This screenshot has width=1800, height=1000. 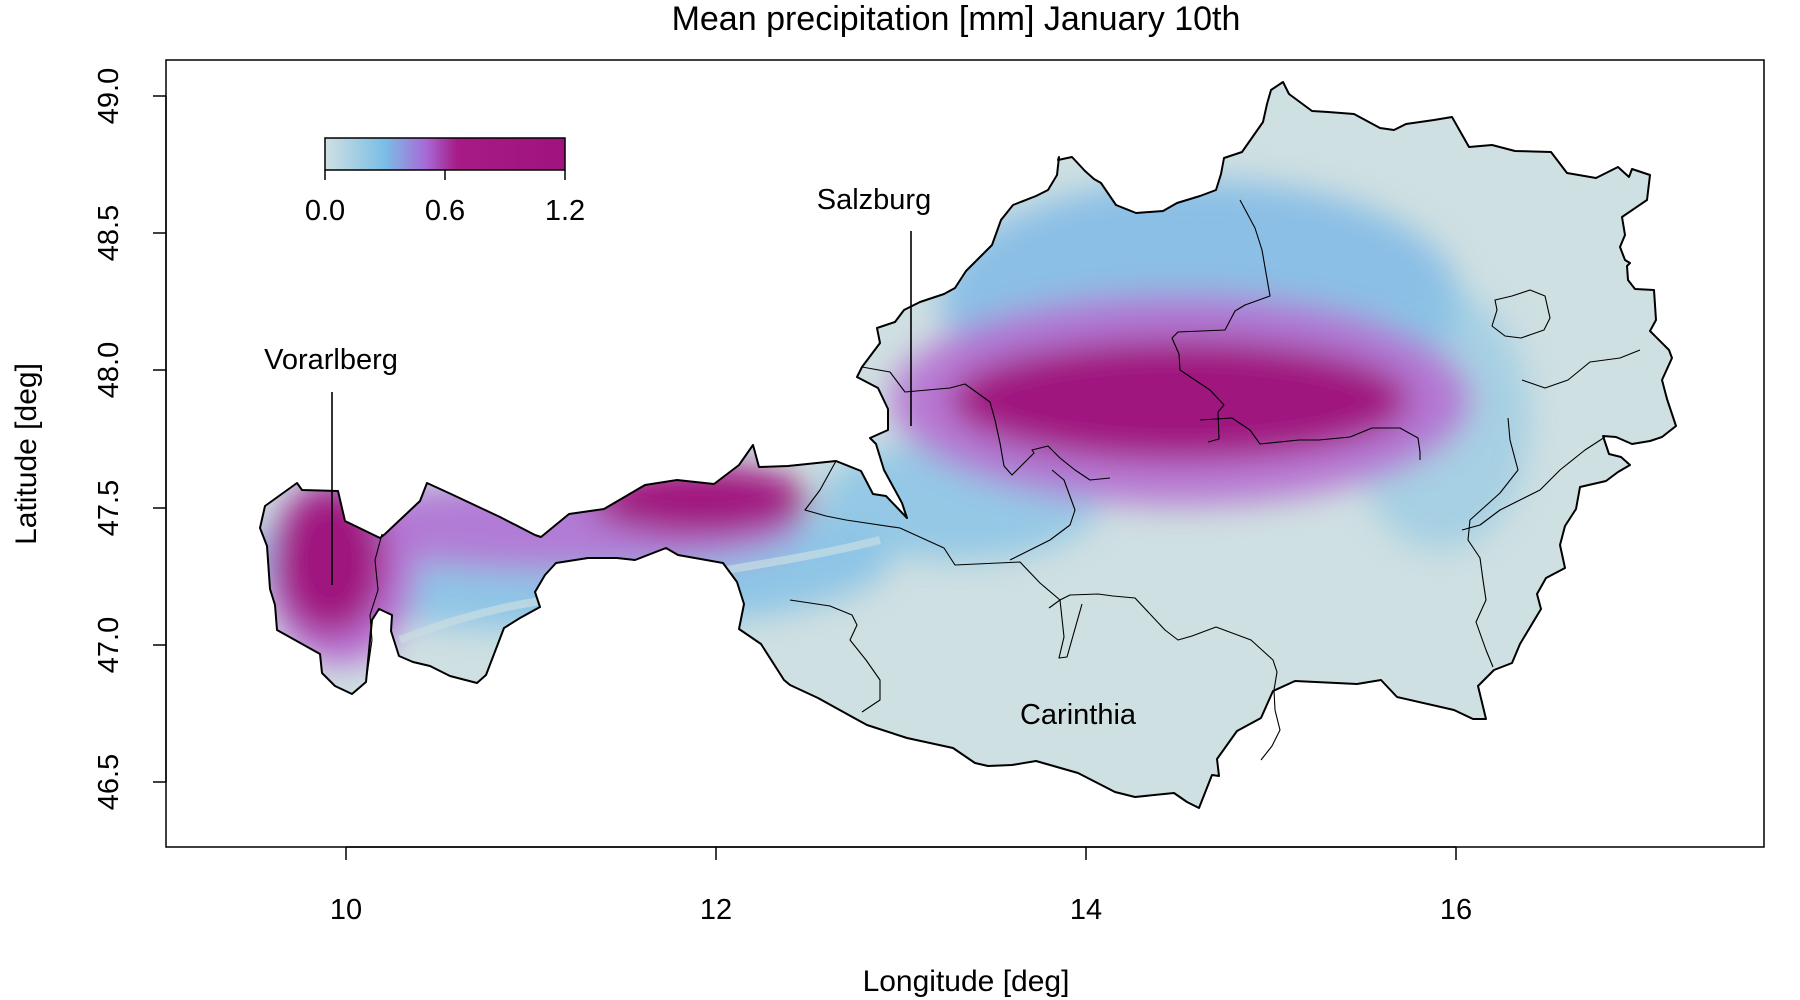 What do you see at coordinates (26, 454) in the screenshot?
I see `y-axis-label: Latitude [deg]` at bounding box center [26, 454].